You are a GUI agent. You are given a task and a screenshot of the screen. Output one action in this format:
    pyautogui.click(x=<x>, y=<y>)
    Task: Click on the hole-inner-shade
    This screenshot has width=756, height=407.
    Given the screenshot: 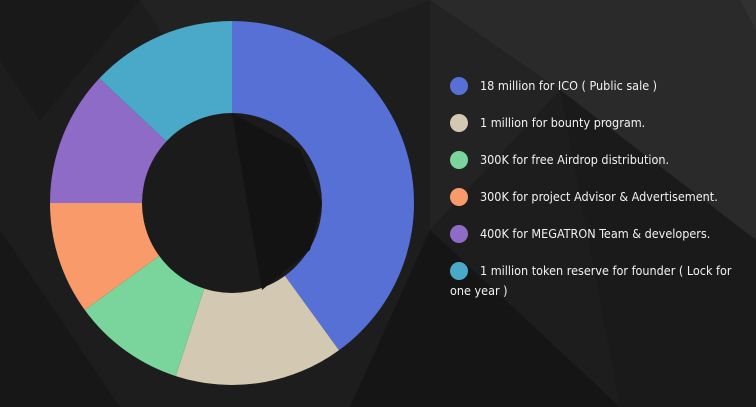 What is the action you would take?
    pyautogui.click(x=277, y=201)
    